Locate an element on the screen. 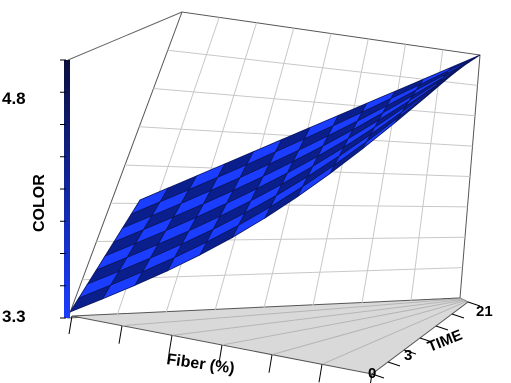  y-tick-3: 3 is located at coordinates (408, 355).